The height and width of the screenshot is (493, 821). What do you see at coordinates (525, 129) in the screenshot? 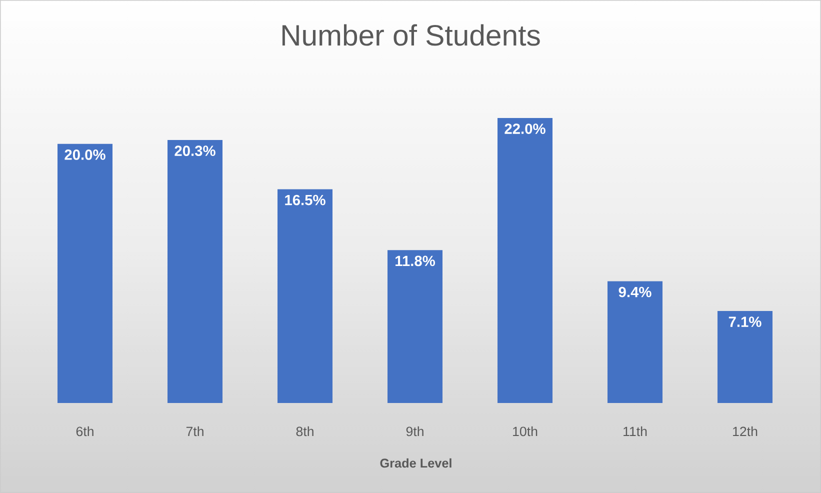
I see `data-label: 22.0%` at bounding box center [525, 129].